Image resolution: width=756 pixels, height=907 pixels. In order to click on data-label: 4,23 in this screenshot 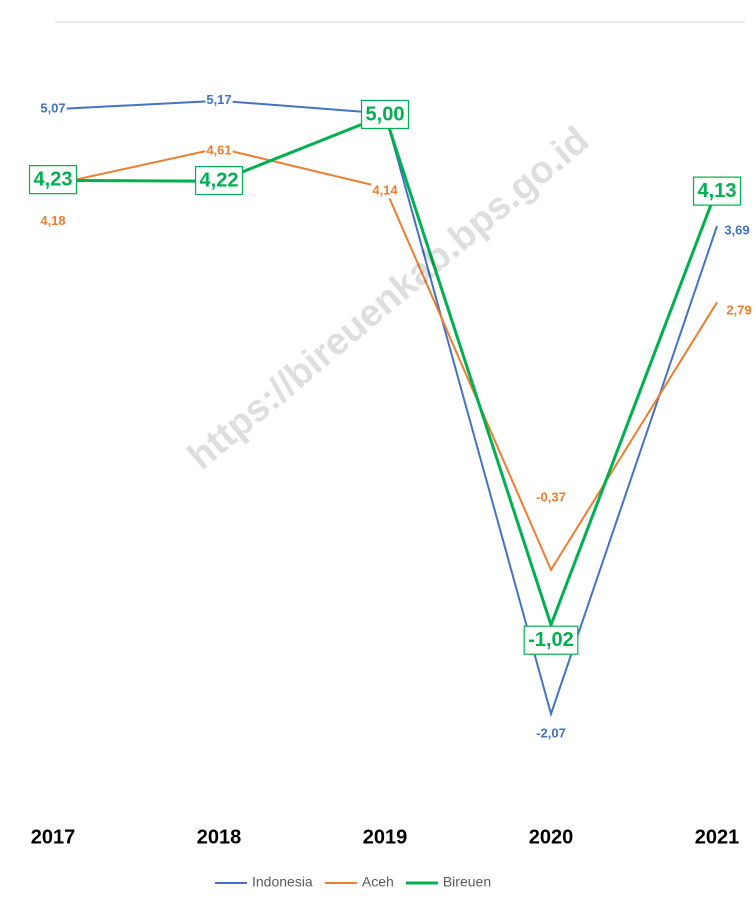, I will do `click(53, 180)`.